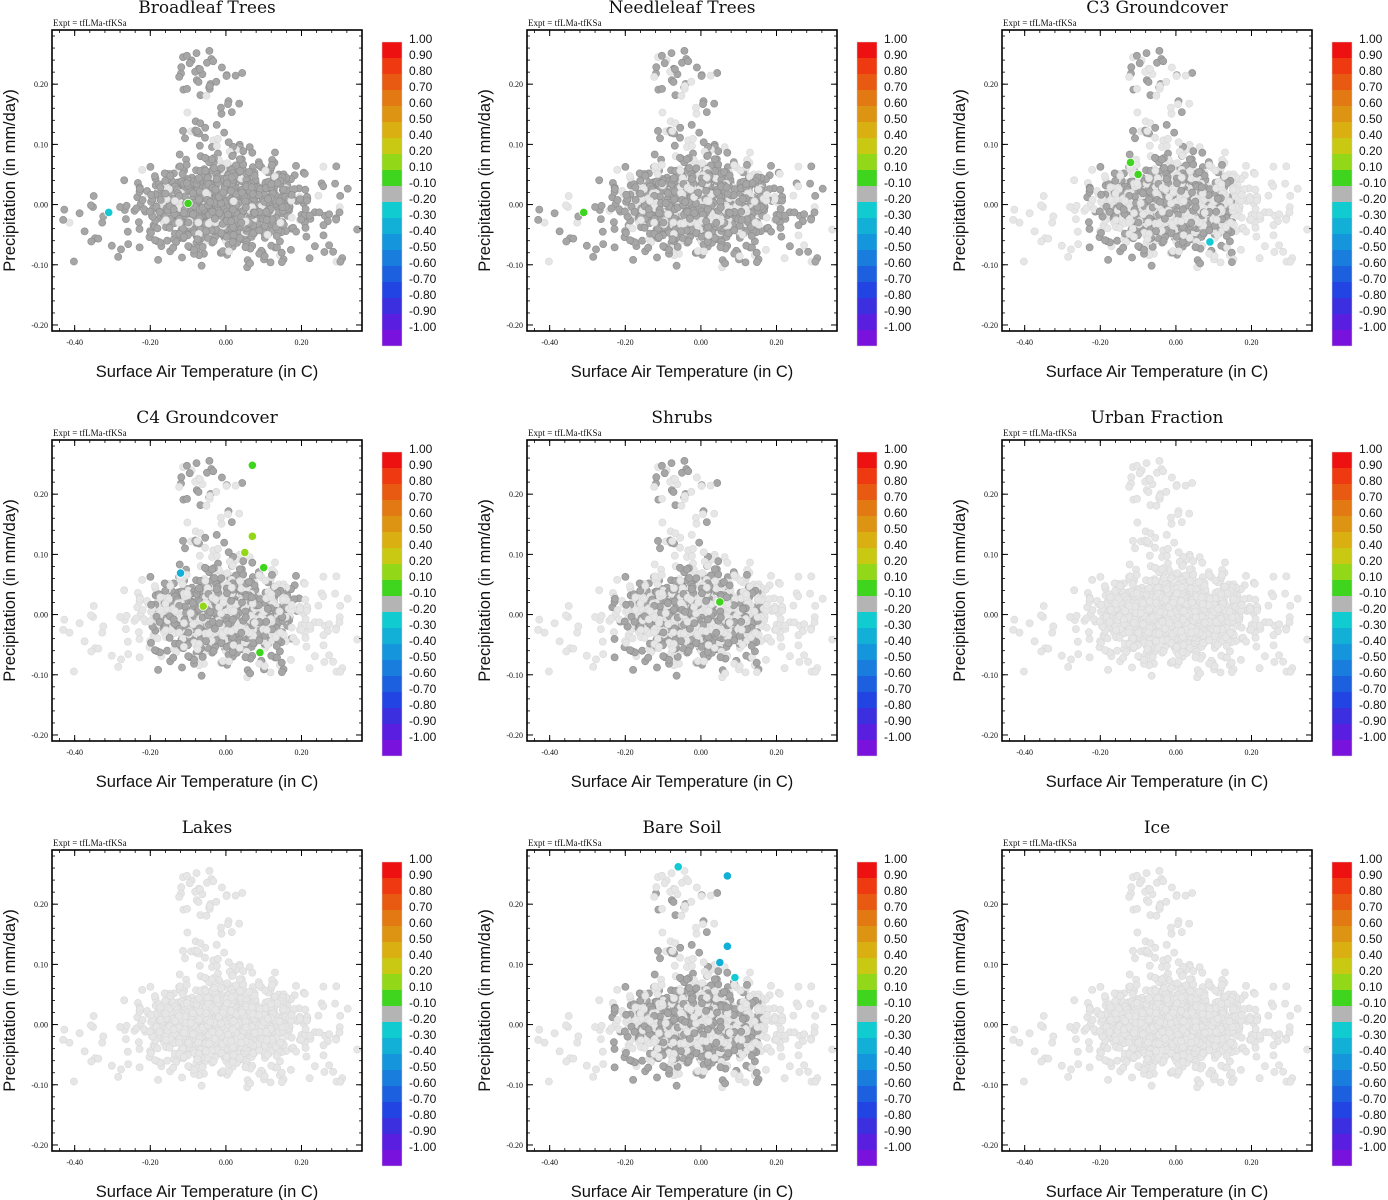 The image size is (1388, 1200). I want to click on colorbar-label: -0.40, so click(1373, 231).